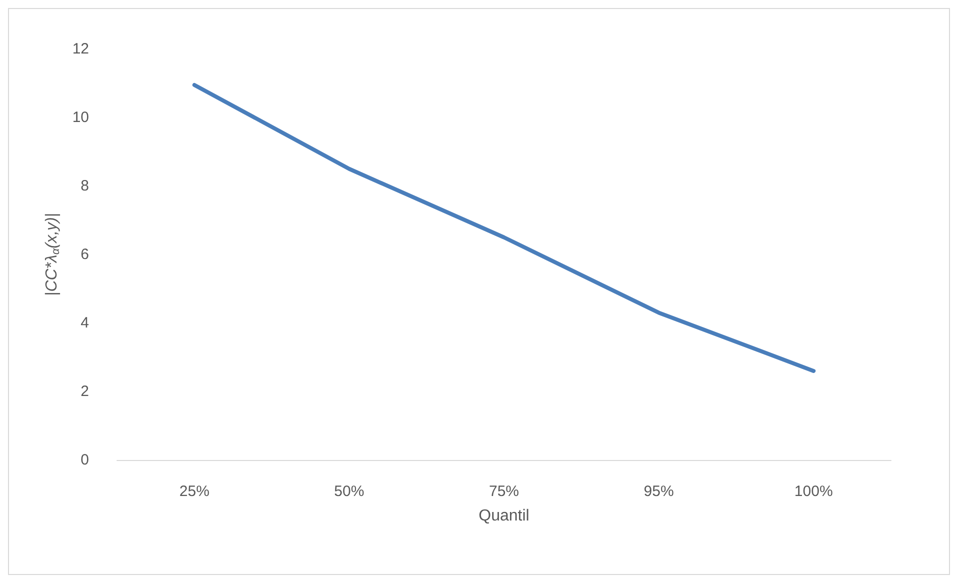  I want to click on y-tick-label: 8, so click(84, 186).